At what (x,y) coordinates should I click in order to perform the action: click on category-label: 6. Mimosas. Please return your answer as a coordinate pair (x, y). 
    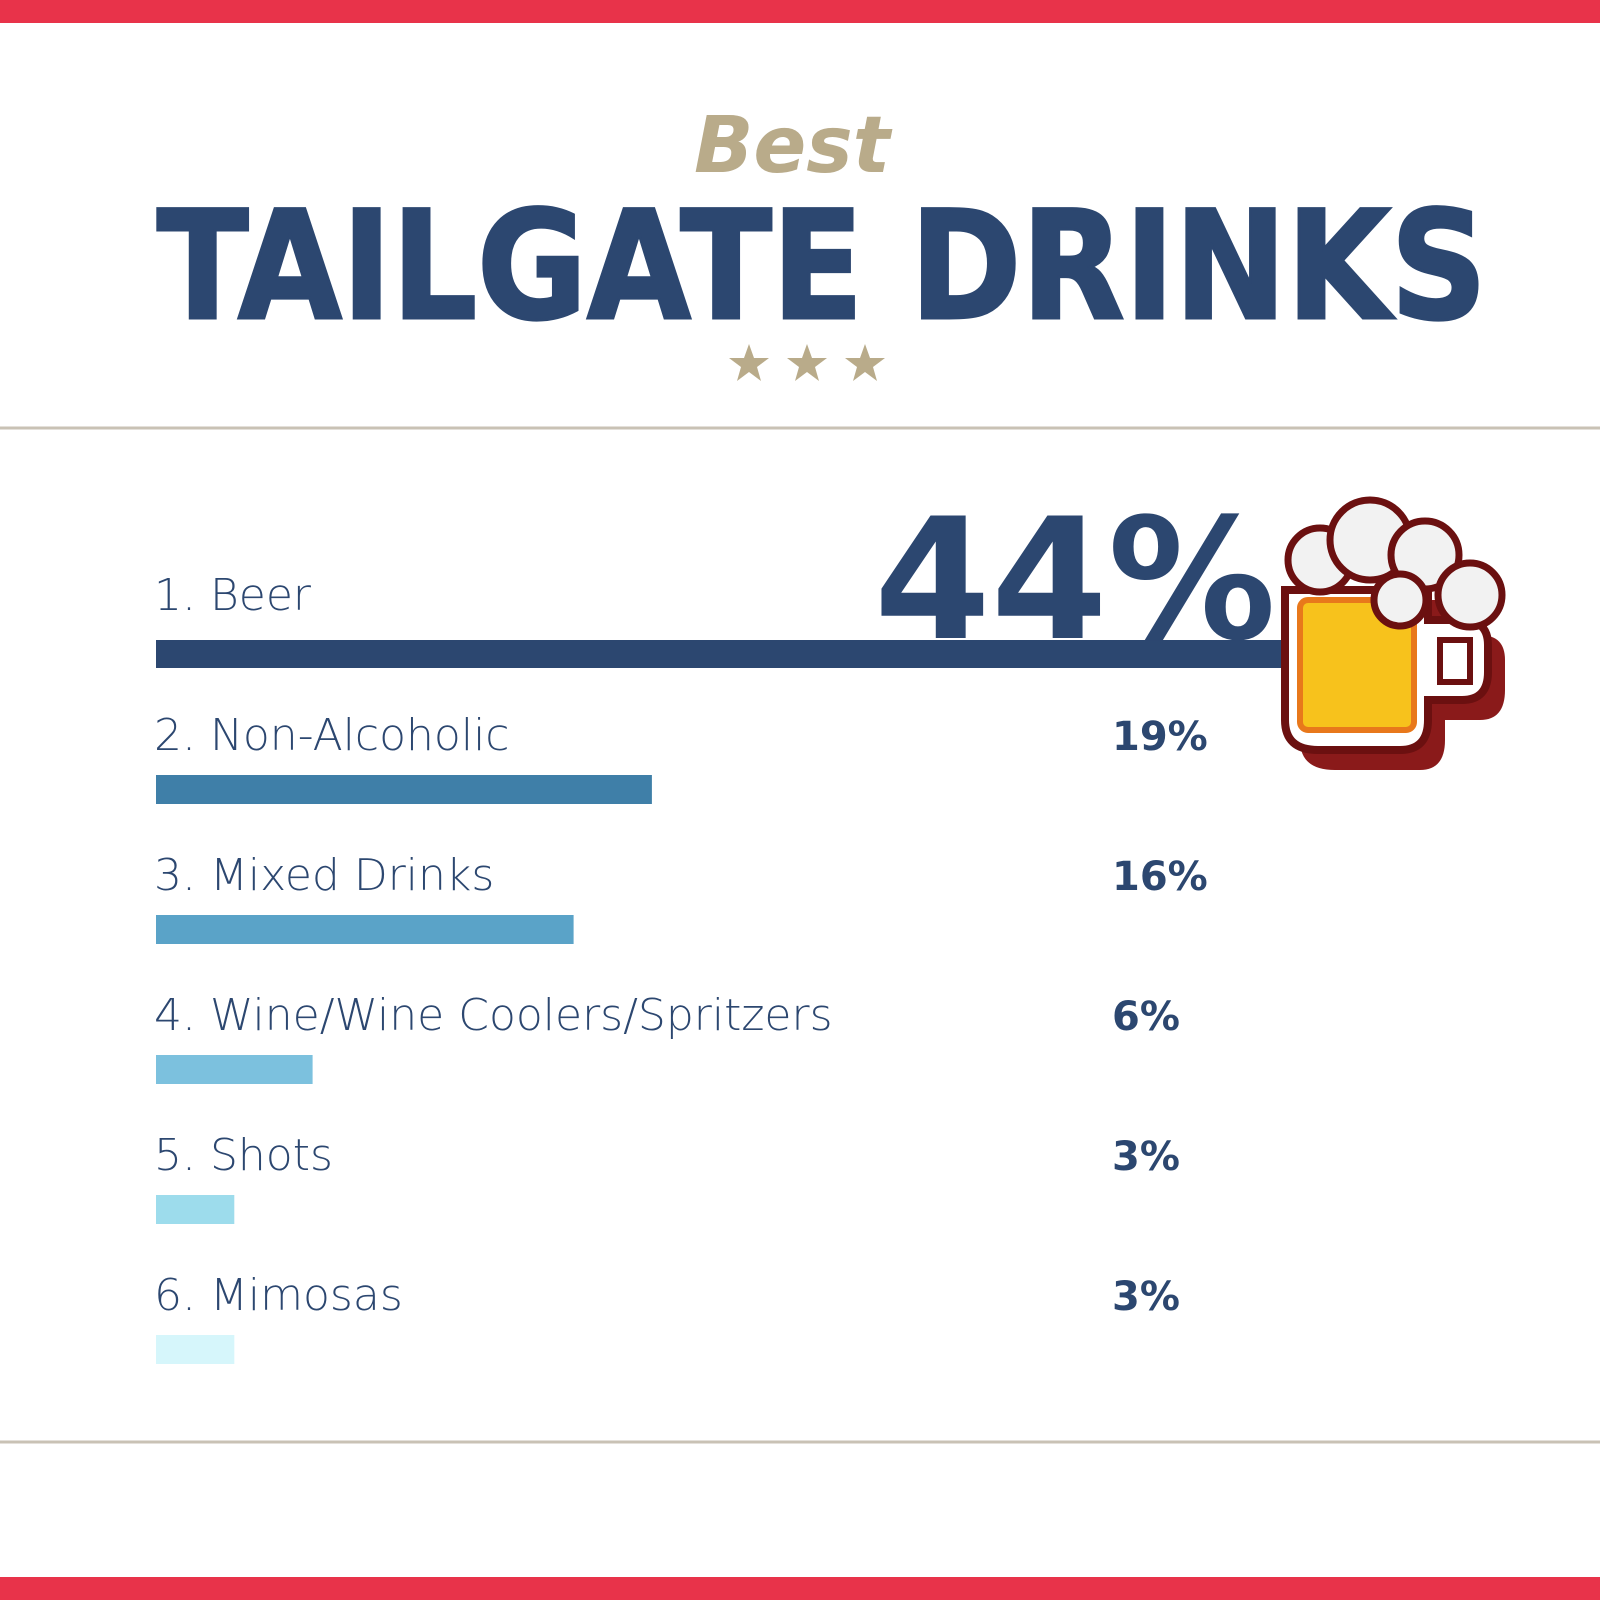
    Looking at the image, I should click on (278, 1295).